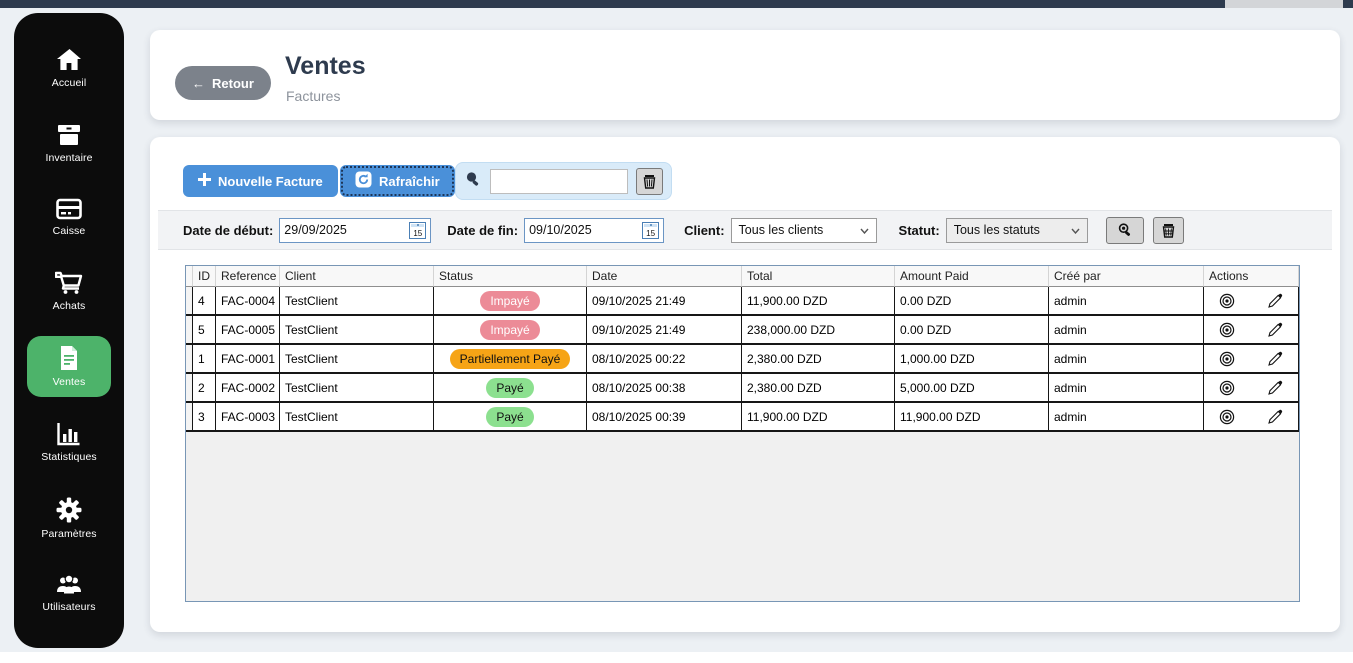  Describe the element at coordinates (204, 181) in the screenshot. I see `plus-icon` at that location.